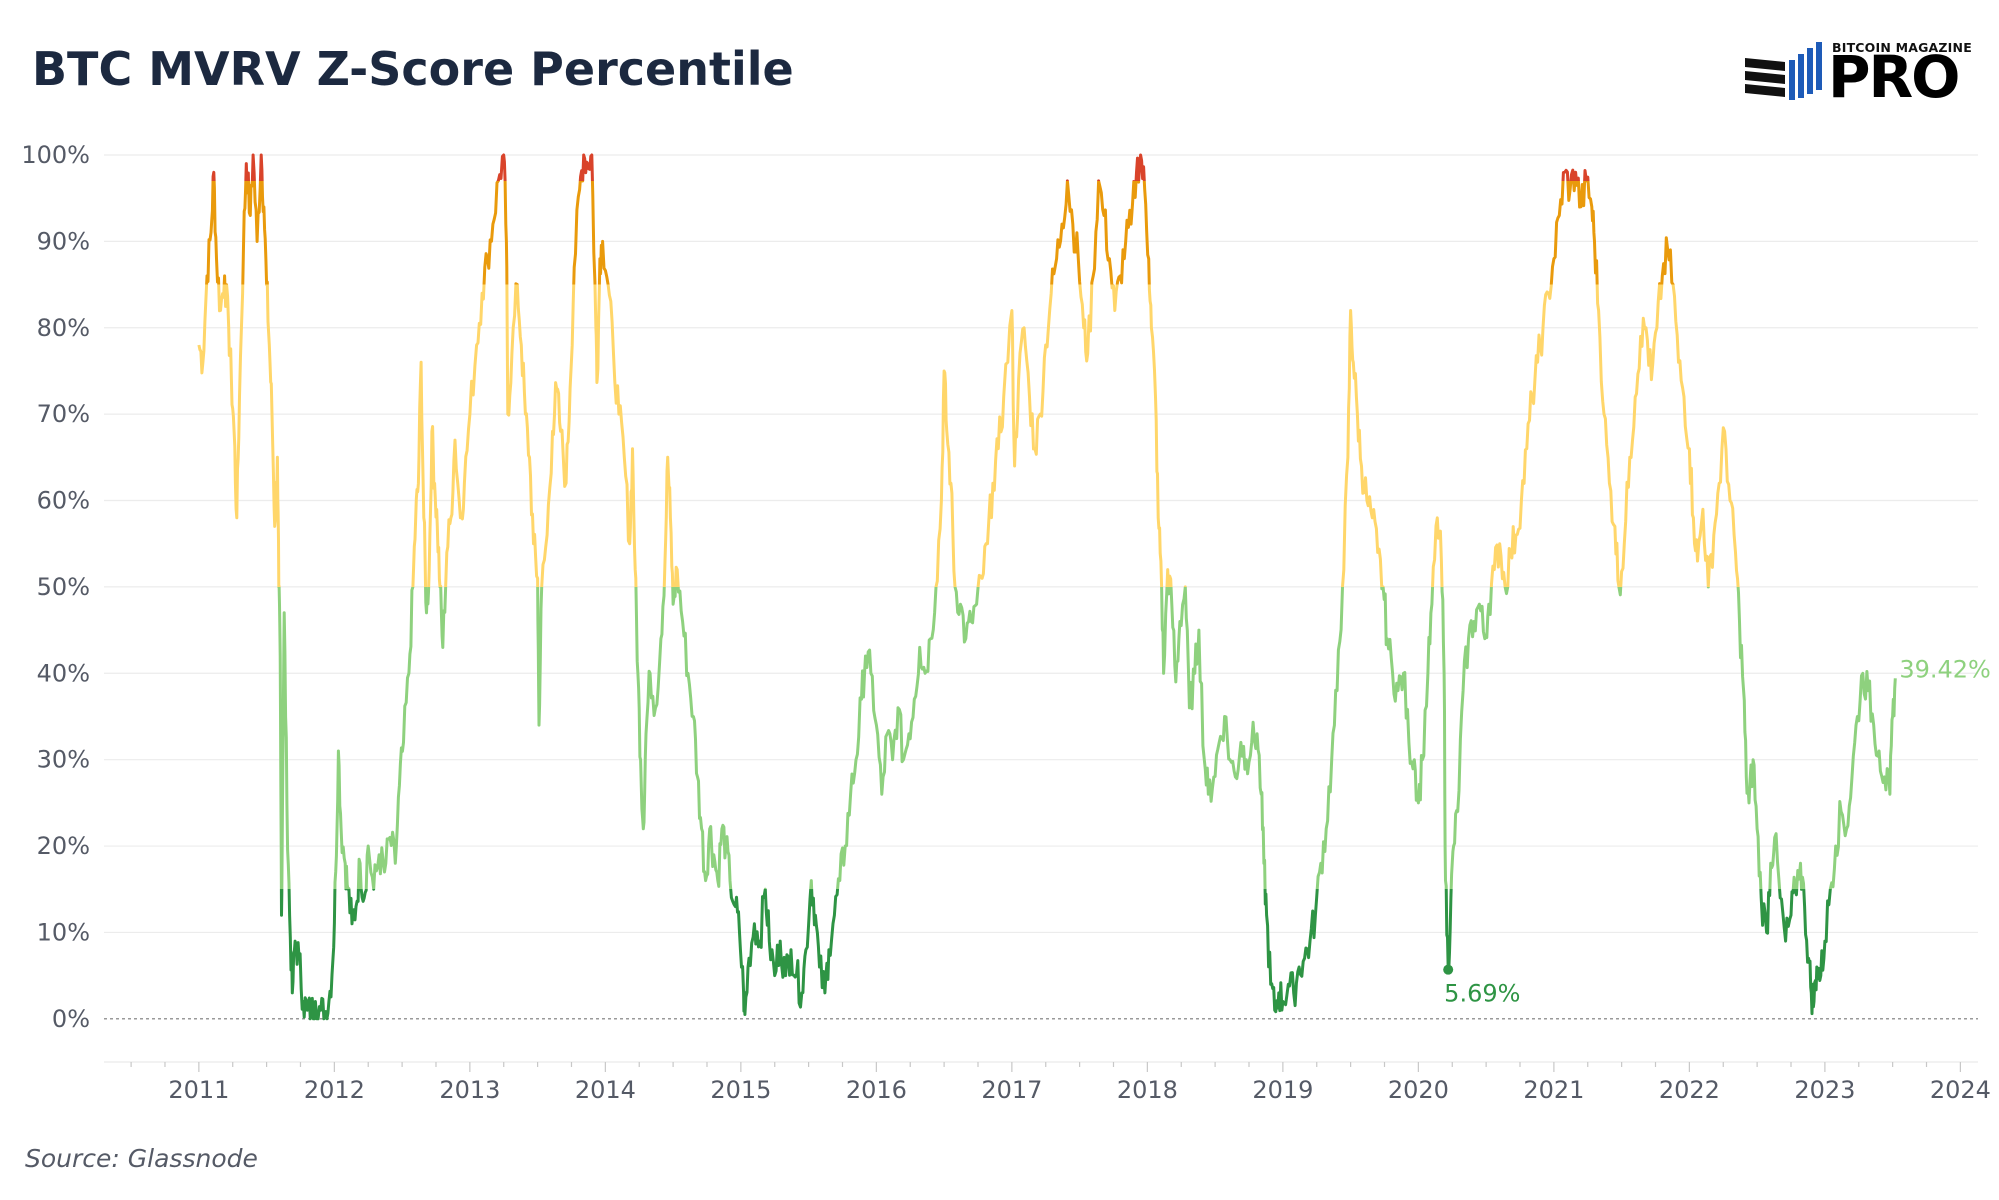 This screenshot has width=1999, height=1200. Describe the element at coordinates (1945, 669) in the screenshot. I see `latest-value-label: 39.42%` at that location.